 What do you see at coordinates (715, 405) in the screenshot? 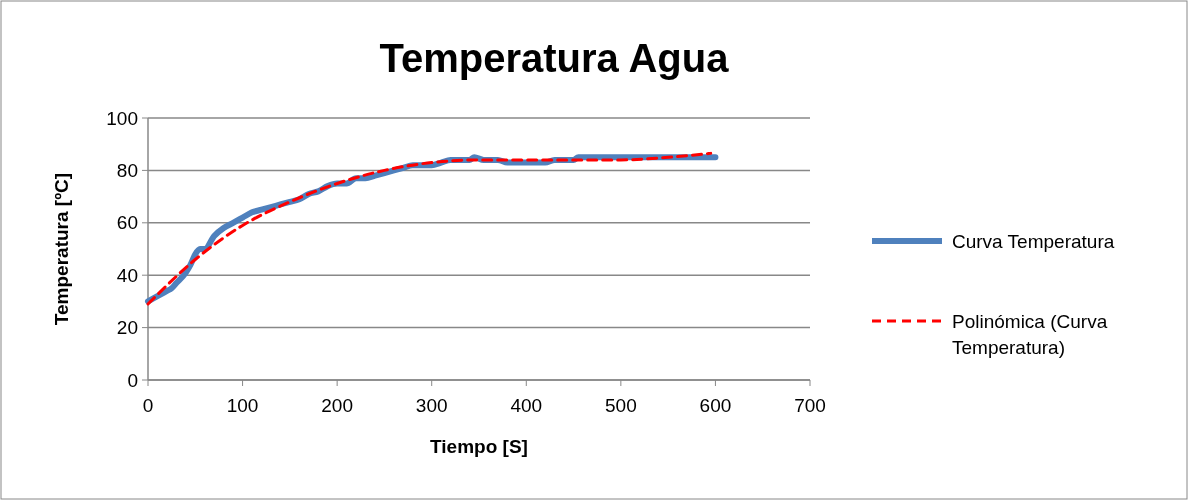
I see `x-tick-label: 600` at bounding box center [715, 405].